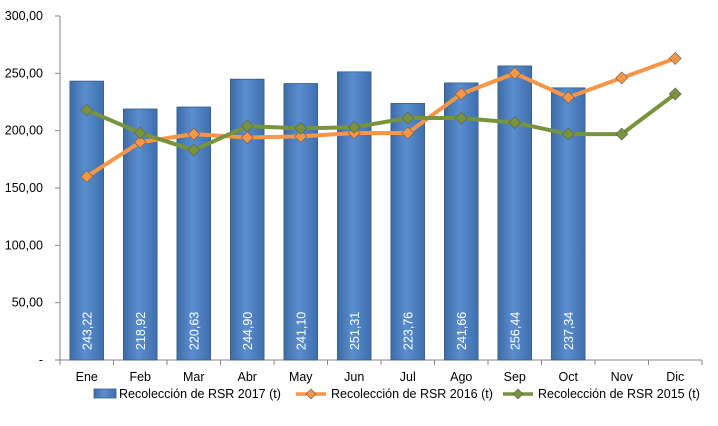  I want to click on bar-data-label: 218,92, so click(141, 331).